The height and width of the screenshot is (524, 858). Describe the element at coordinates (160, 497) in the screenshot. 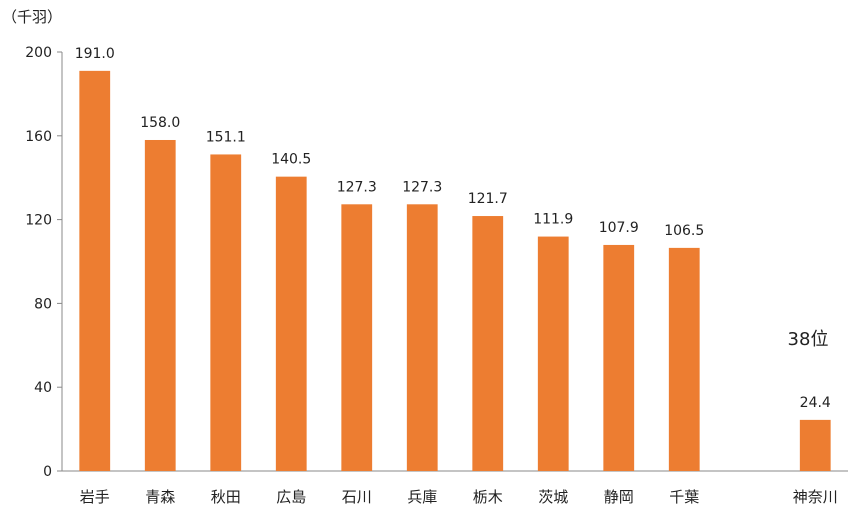

I see `category-label: 青森` at that location.